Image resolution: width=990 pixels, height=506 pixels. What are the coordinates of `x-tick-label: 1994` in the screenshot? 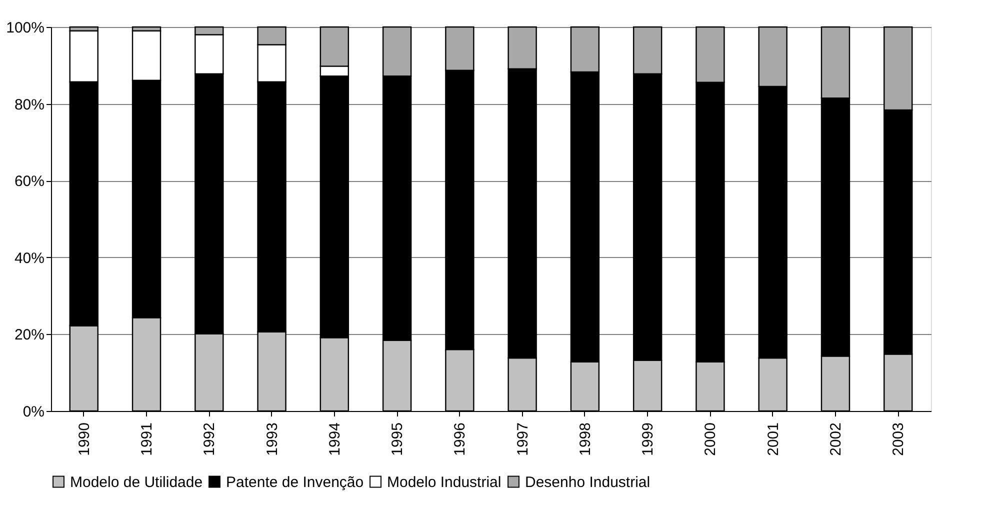 It's located at (335, 439).